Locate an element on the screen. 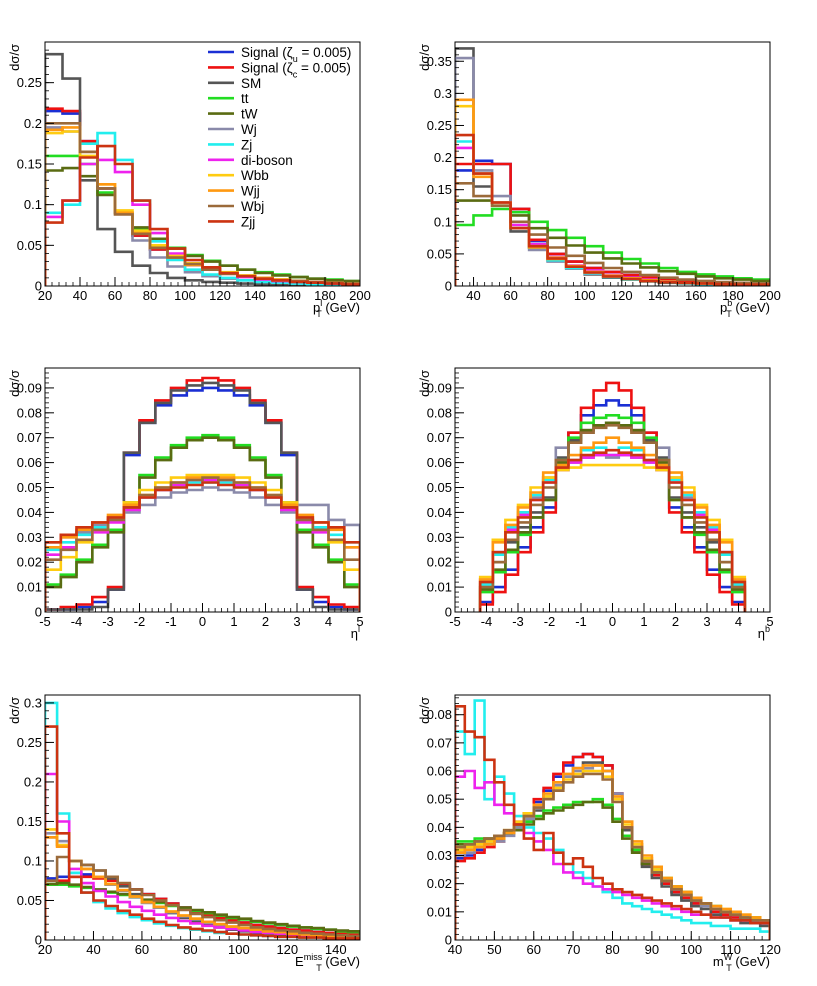  legend-label: Wbb is located at coordinates (255, 175).